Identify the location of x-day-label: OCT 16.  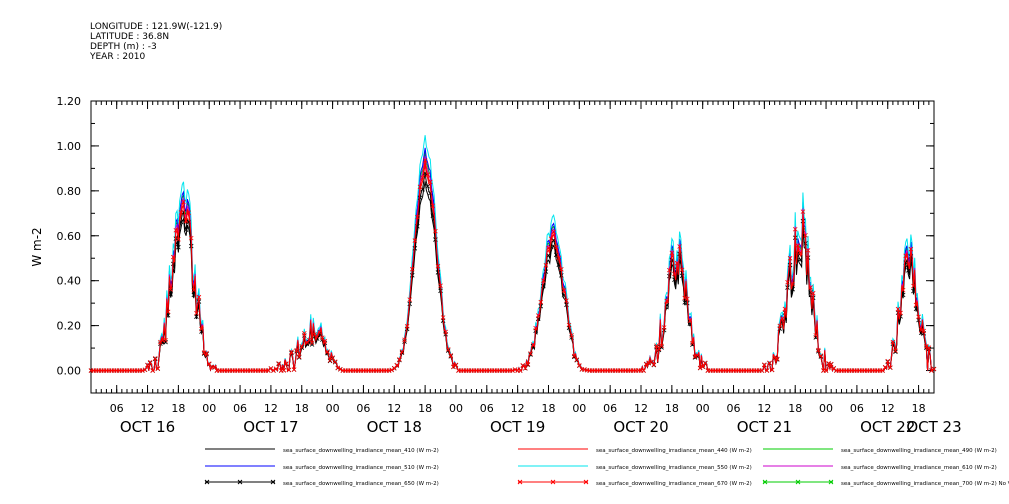
(147, 427).